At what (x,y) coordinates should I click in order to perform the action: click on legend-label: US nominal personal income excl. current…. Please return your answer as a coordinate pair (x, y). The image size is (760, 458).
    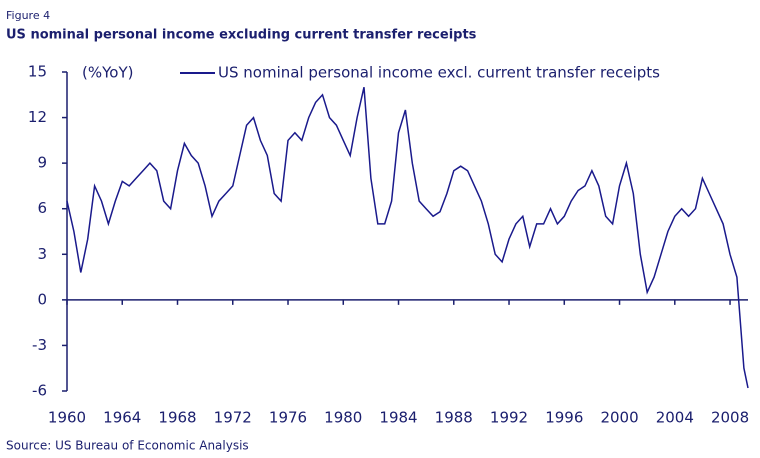
    Looking at the image, I should click on (439, 73).